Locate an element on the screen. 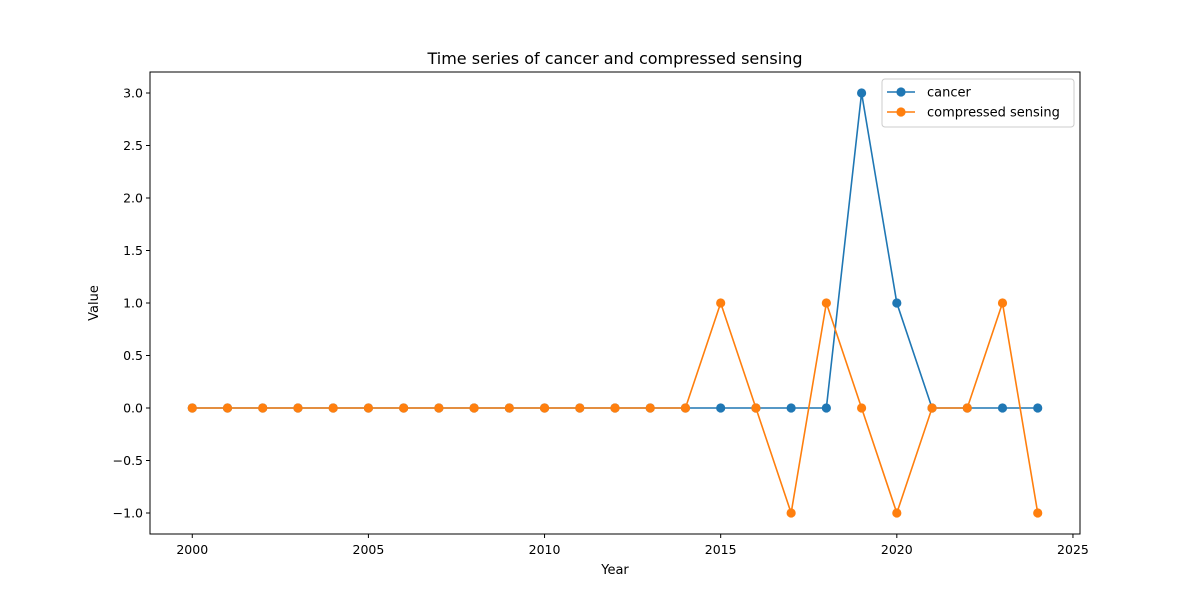 Image resolution: width=1200 pixels, height=600 pixels. x-tick-label: 2025 is located at coordinates (1073, 549).